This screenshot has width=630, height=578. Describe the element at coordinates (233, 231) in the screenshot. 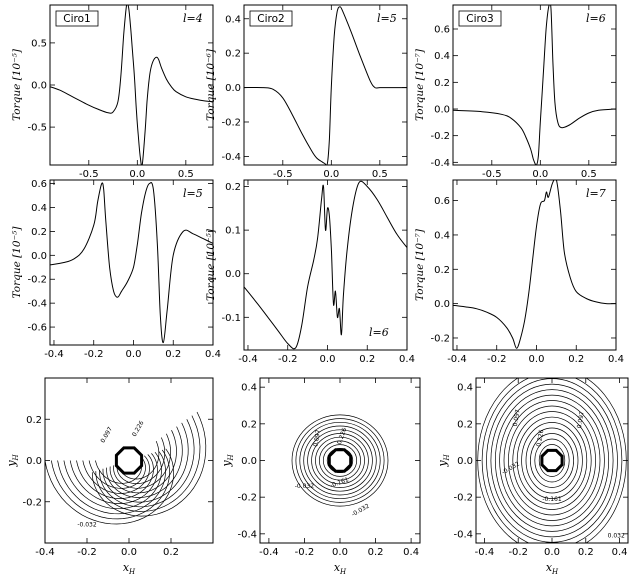

I see `y-tick-label: 0.1` at that location.